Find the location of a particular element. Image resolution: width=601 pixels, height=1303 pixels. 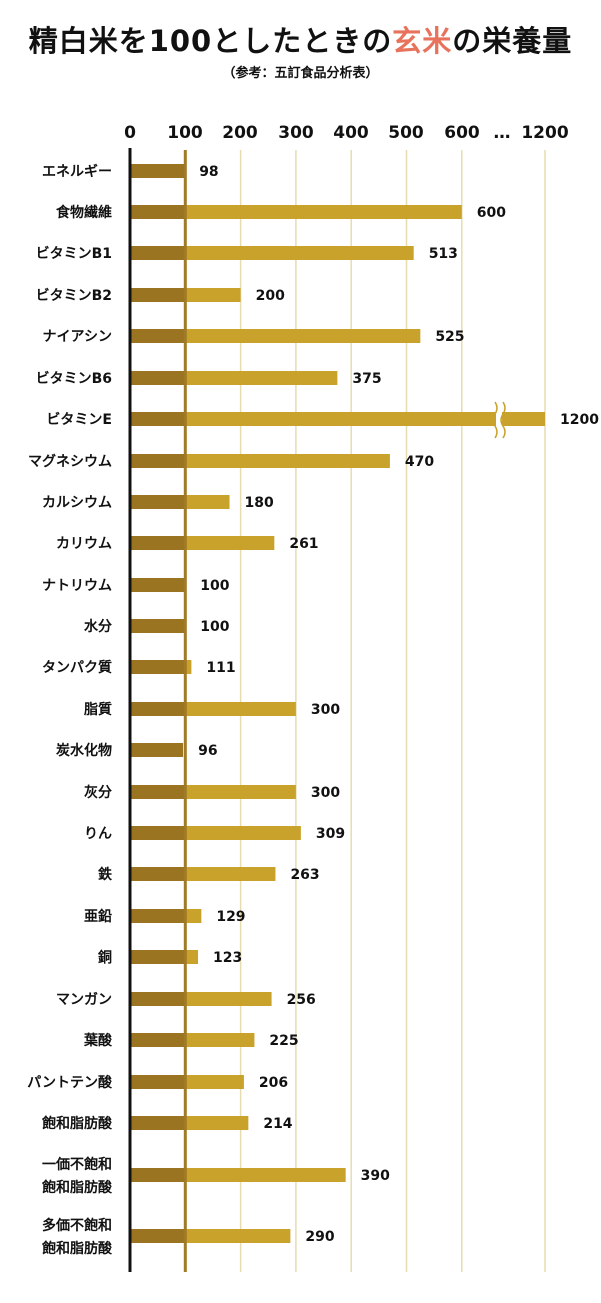

x-tick-label: 1200 is located at coordinates (544, 133).